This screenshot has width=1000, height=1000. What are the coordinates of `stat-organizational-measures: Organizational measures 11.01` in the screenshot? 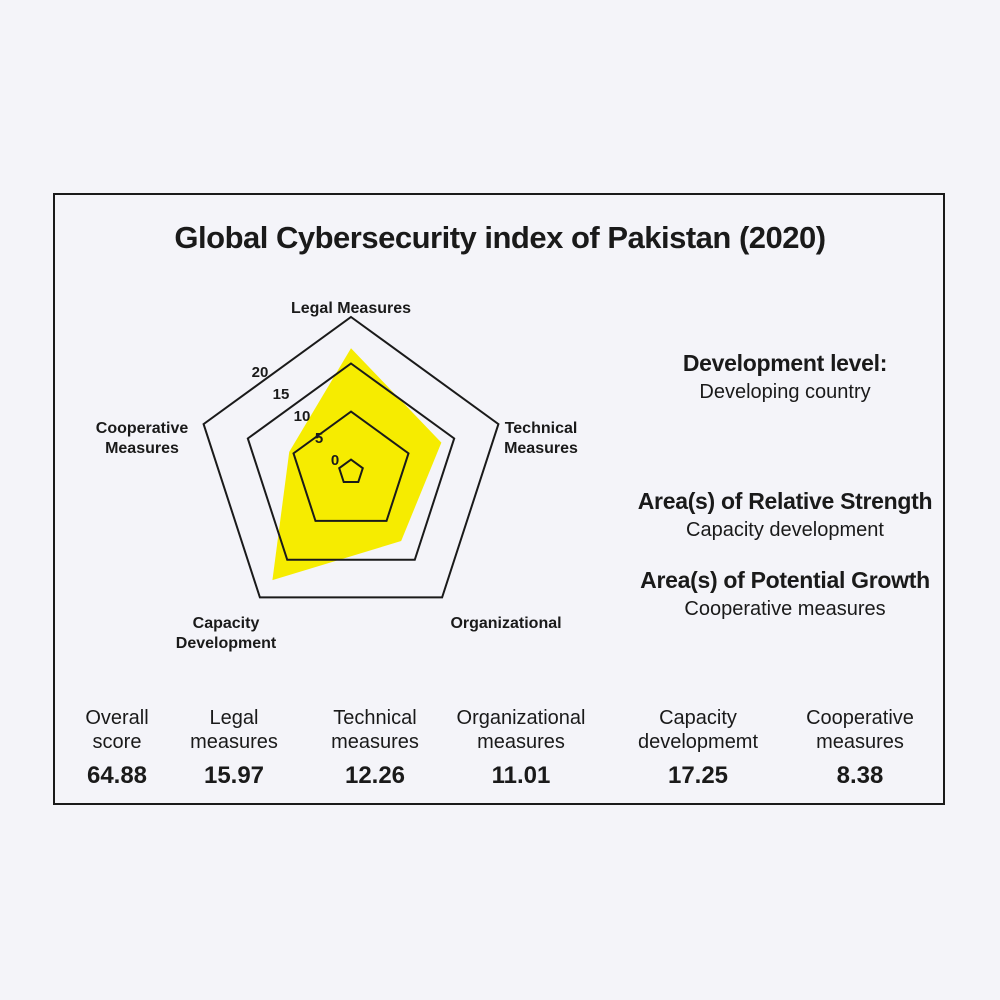 It's located at (521, 748).